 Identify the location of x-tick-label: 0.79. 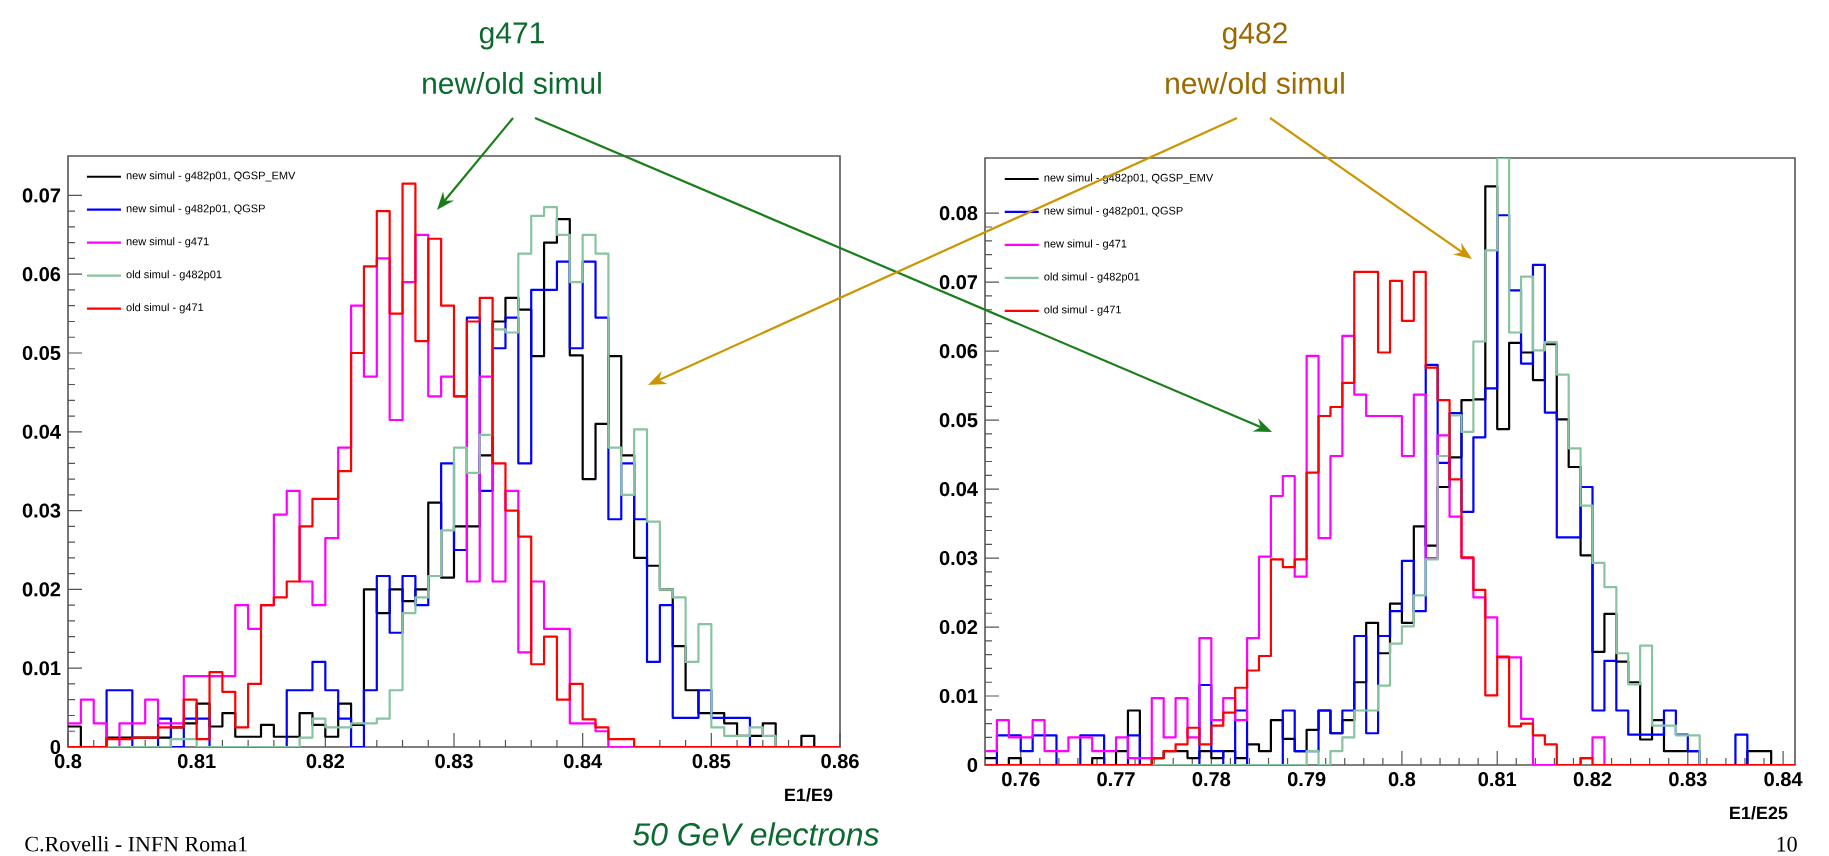
(1306, 779).